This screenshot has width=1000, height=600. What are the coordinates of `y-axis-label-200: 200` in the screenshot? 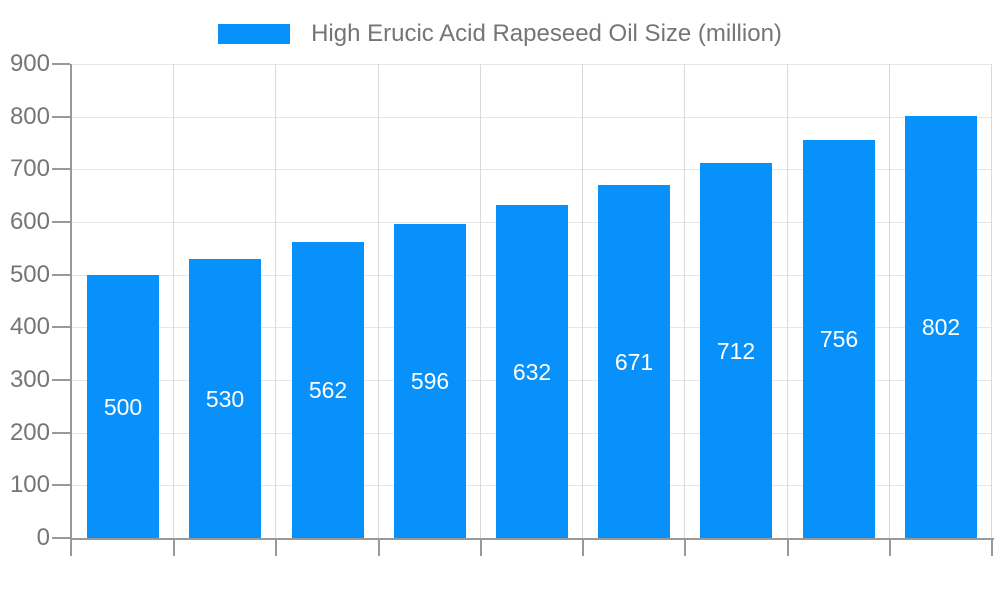 It's located at (29, 432).